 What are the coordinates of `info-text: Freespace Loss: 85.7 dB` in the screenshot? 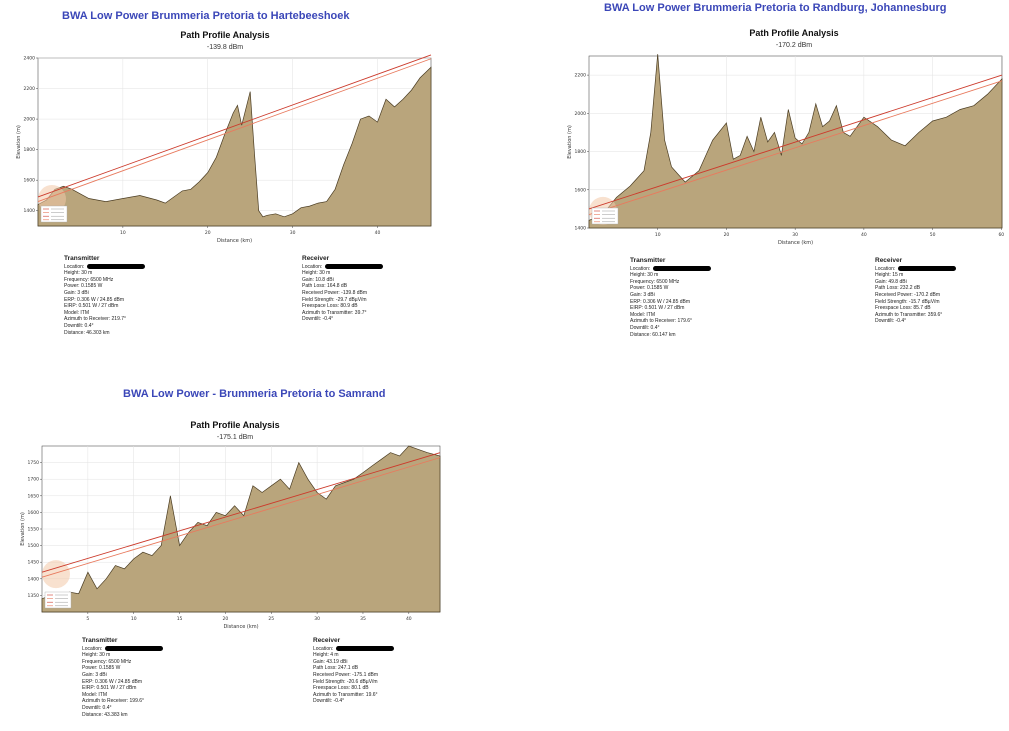 It's located at (903, 308).